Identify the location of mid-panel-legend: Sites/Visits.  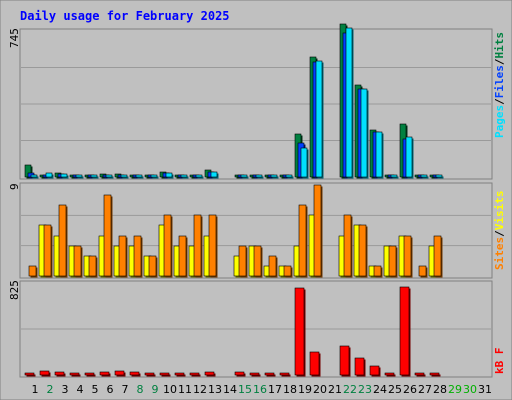
(499, 231).